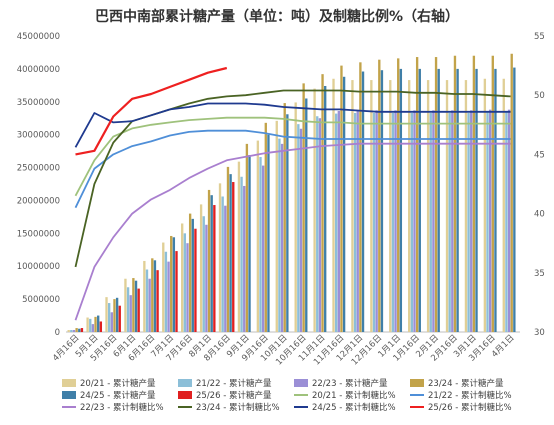 This screenshot has width=554, height=425. I want to click on legend-label: 22/23 - 累计制糖比%, so click(122, 407).